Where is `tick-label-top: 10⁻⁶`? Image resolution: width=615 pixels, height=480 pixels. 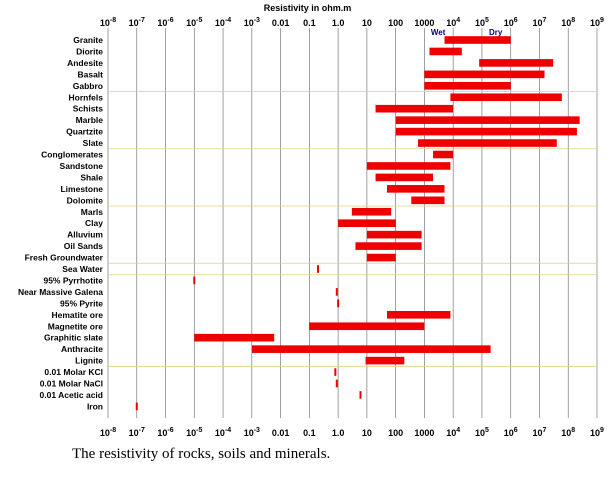 tick-label-top: 10⁻⁶ is located at coordinates (165, 22).